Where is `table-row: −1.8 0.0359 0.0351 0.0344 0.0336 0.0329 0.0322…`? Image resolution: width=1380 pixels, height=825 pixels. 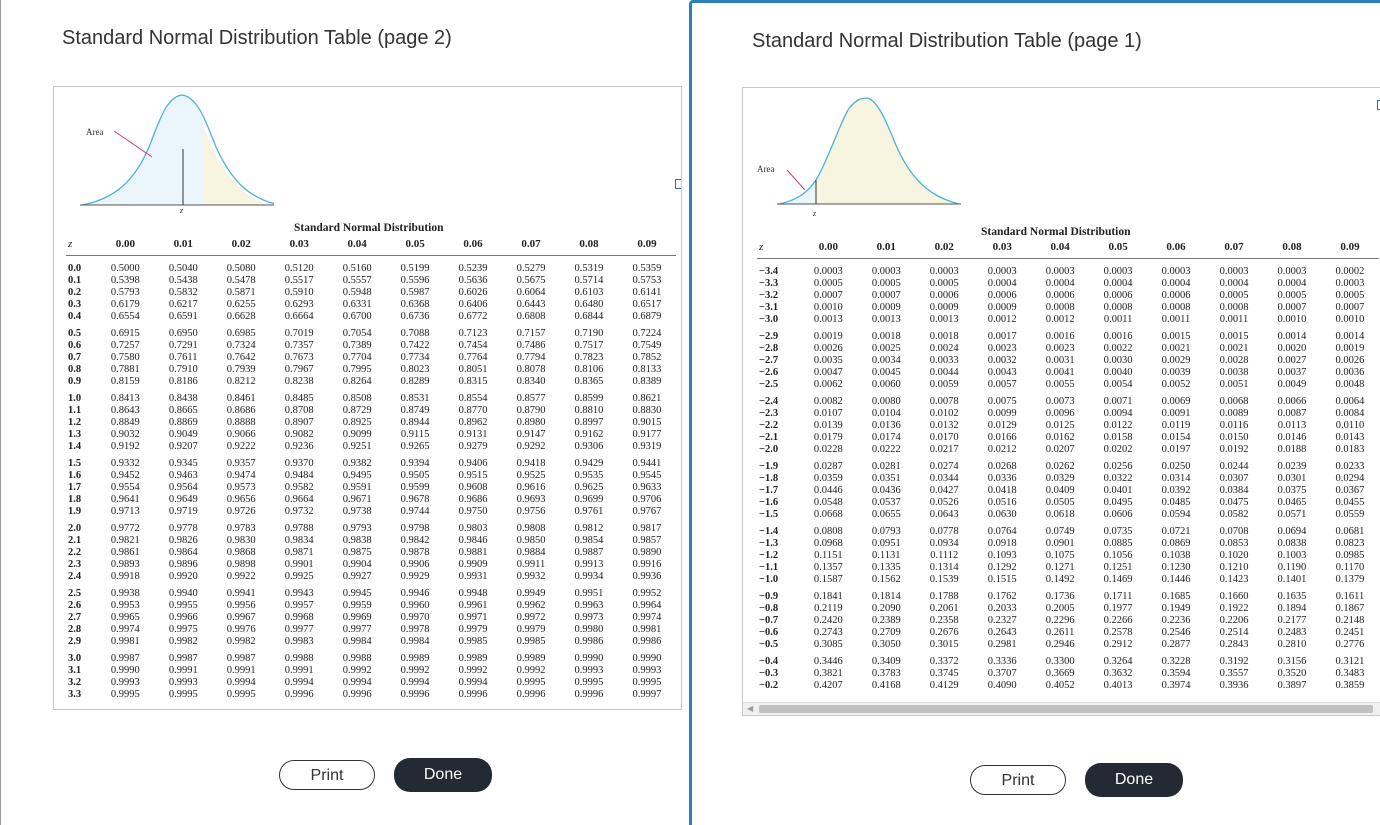
table-row: −1.8 0.0359 0.0351 0.0344 0.0336 0.0329 0.0322… is located at coordinates (1068, 479).